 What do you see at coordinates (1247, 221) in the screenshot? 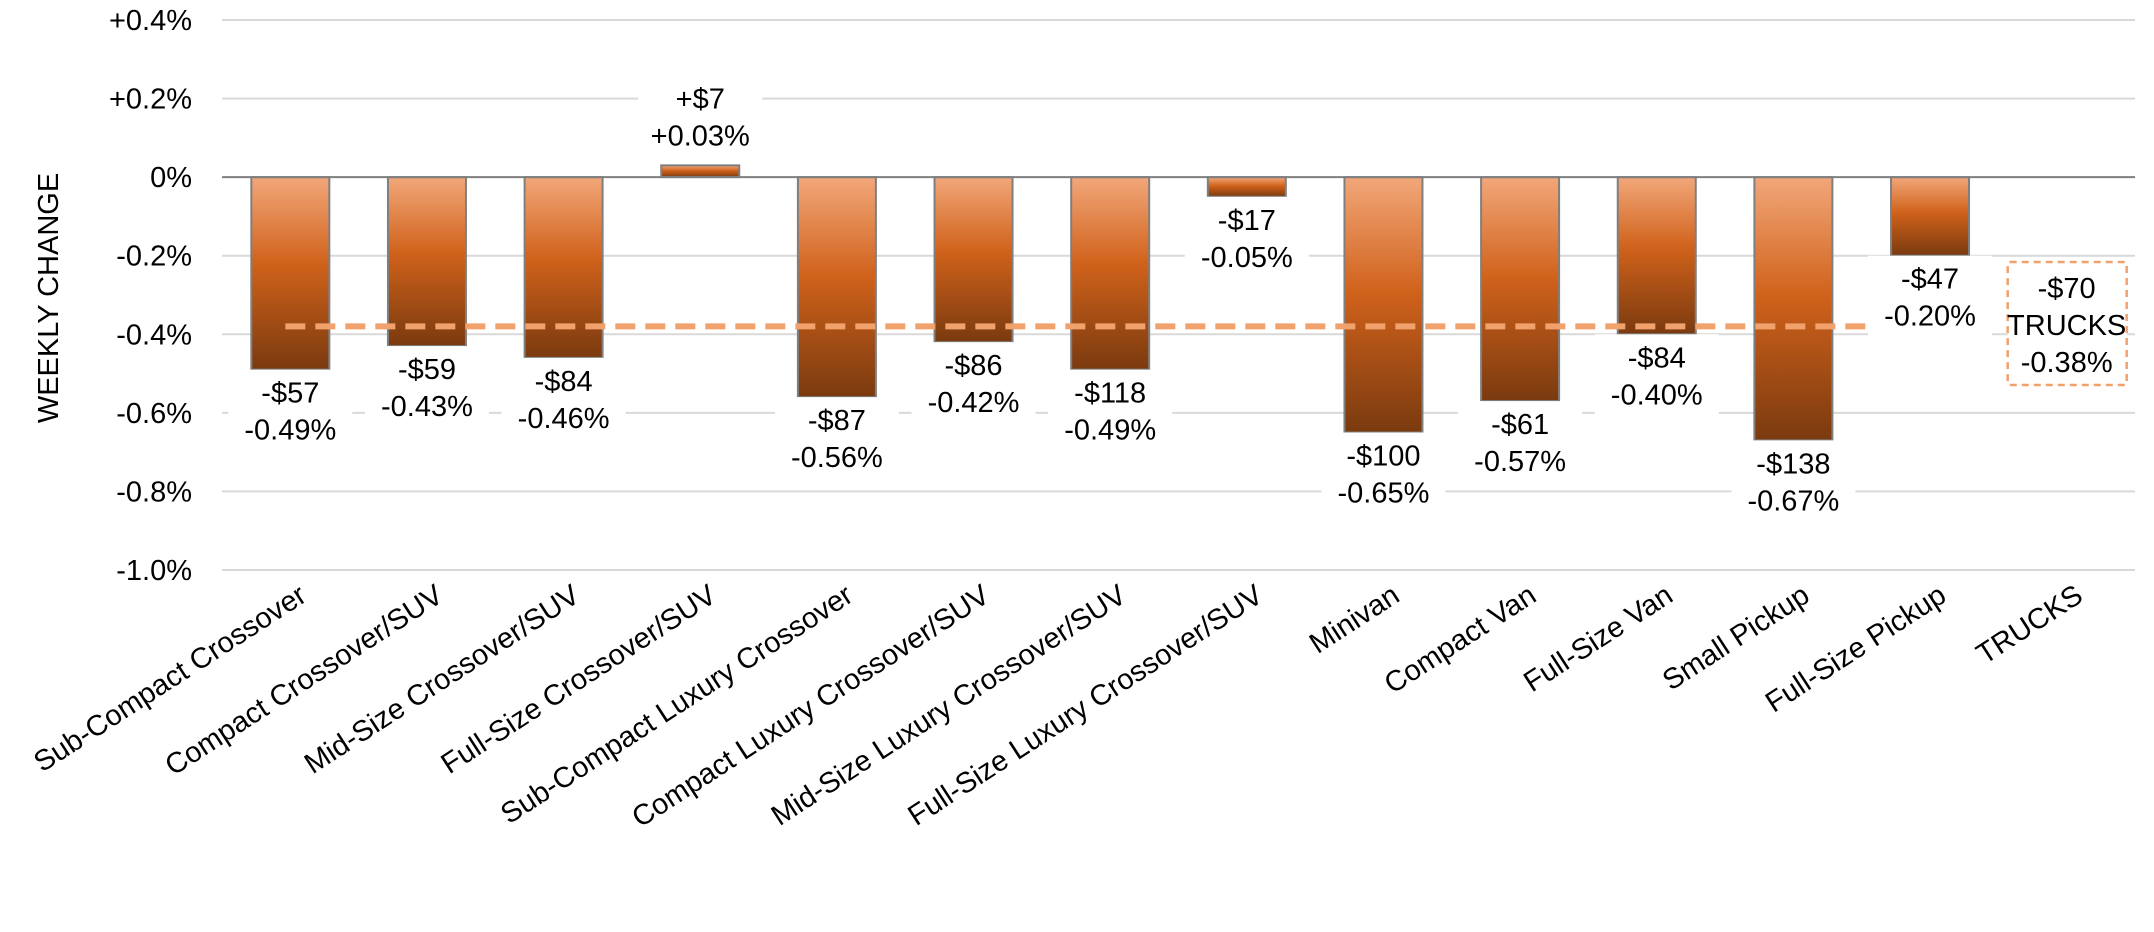
I see `data-label-text: -$17` at bounding box center [1247, 221].